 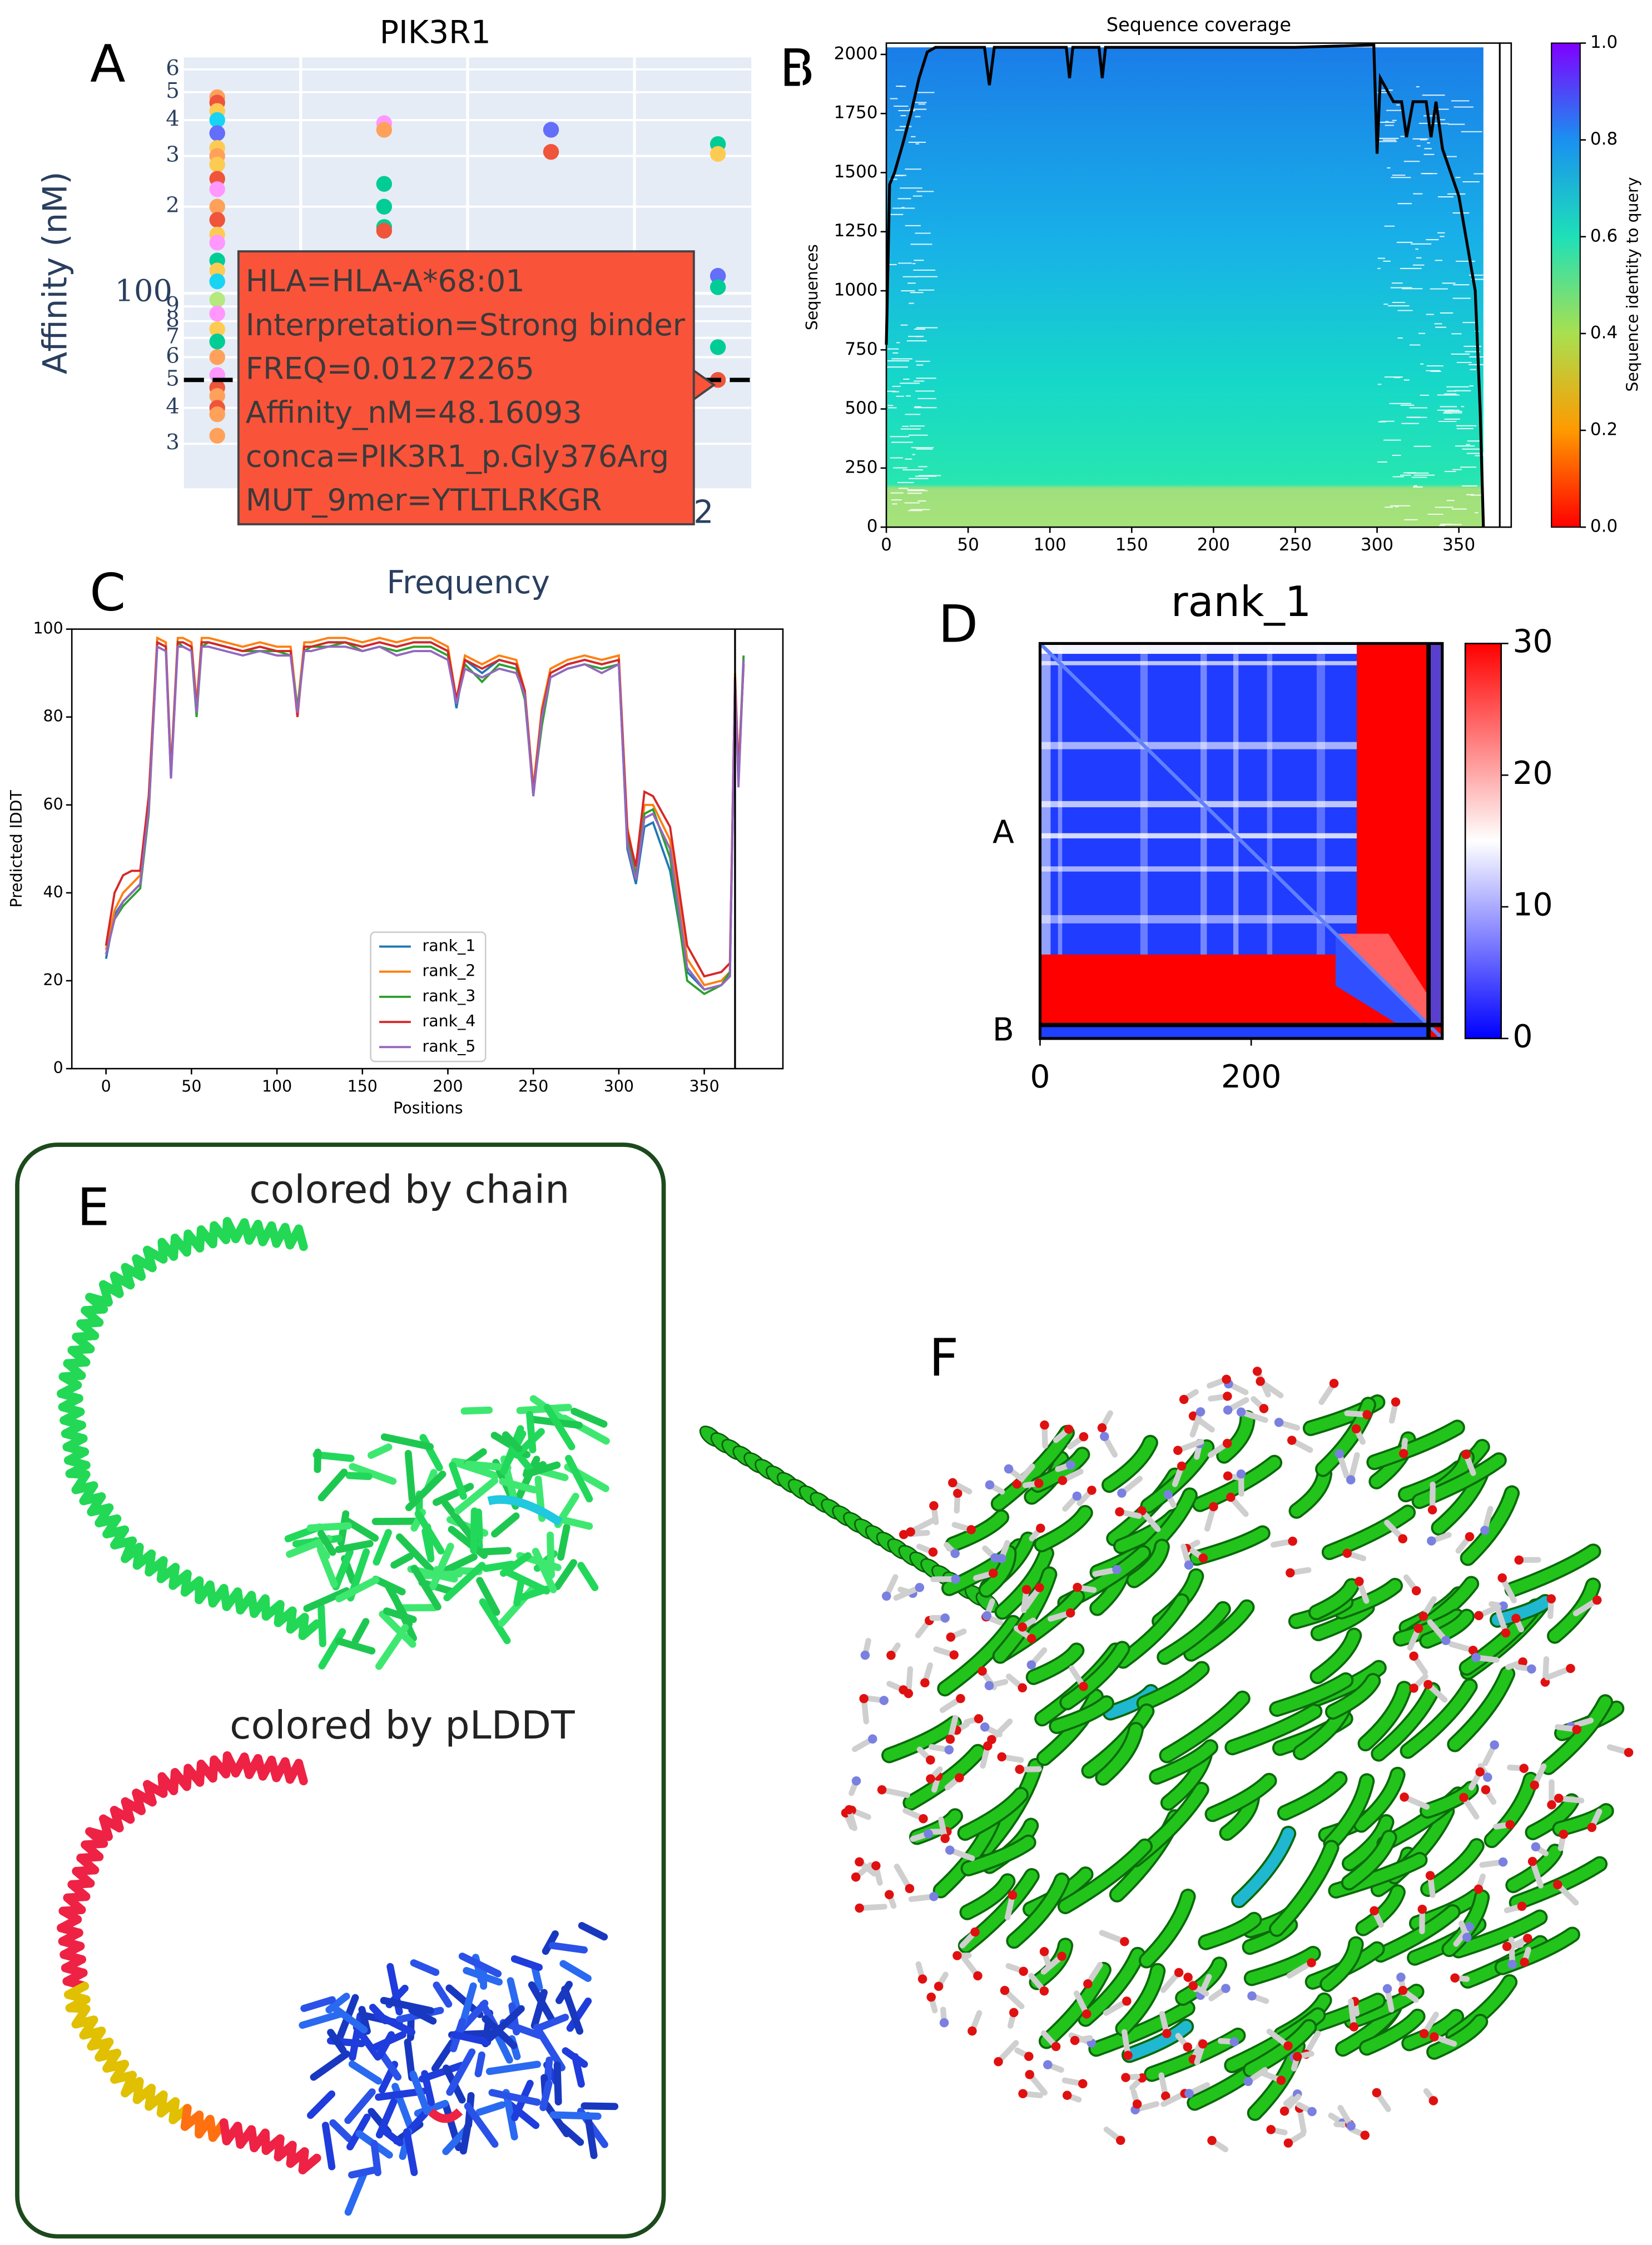 I want to click on legend-box, so click(x=429, y=996).